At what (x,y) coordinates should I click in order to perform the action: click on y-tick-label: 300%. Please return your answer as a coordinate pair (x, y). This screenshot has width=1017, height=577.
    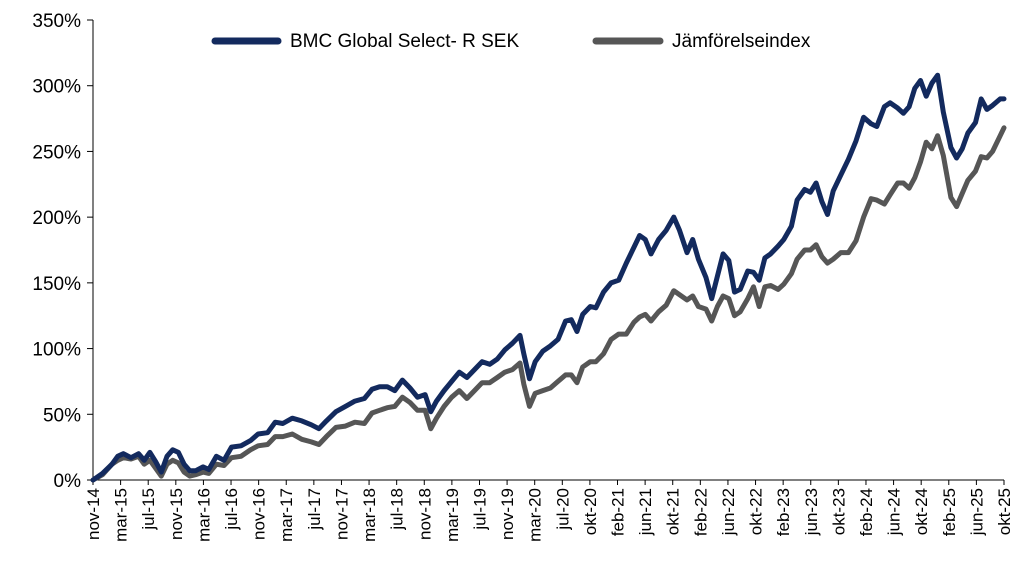
    Looking at the image, I should click on (56, 87).